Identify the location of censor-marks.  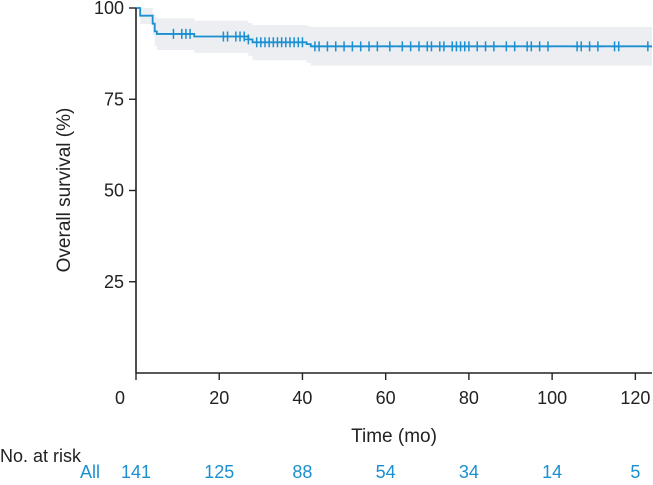
(410, 40).